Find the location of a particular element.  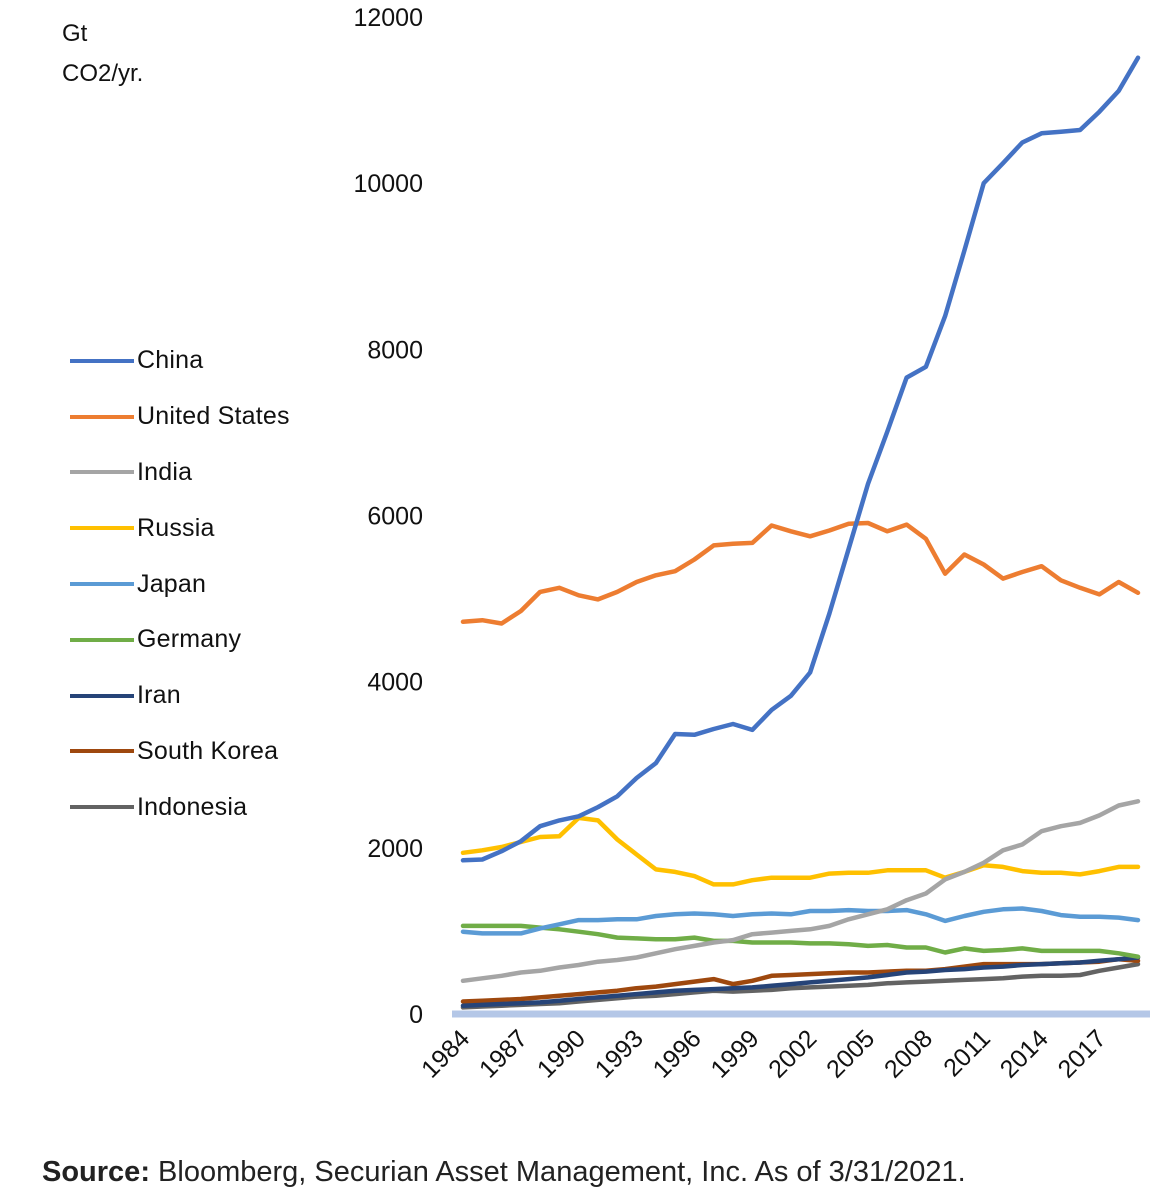

legend-item-indonesia: Indonesia is located at coordinates (180, 807).